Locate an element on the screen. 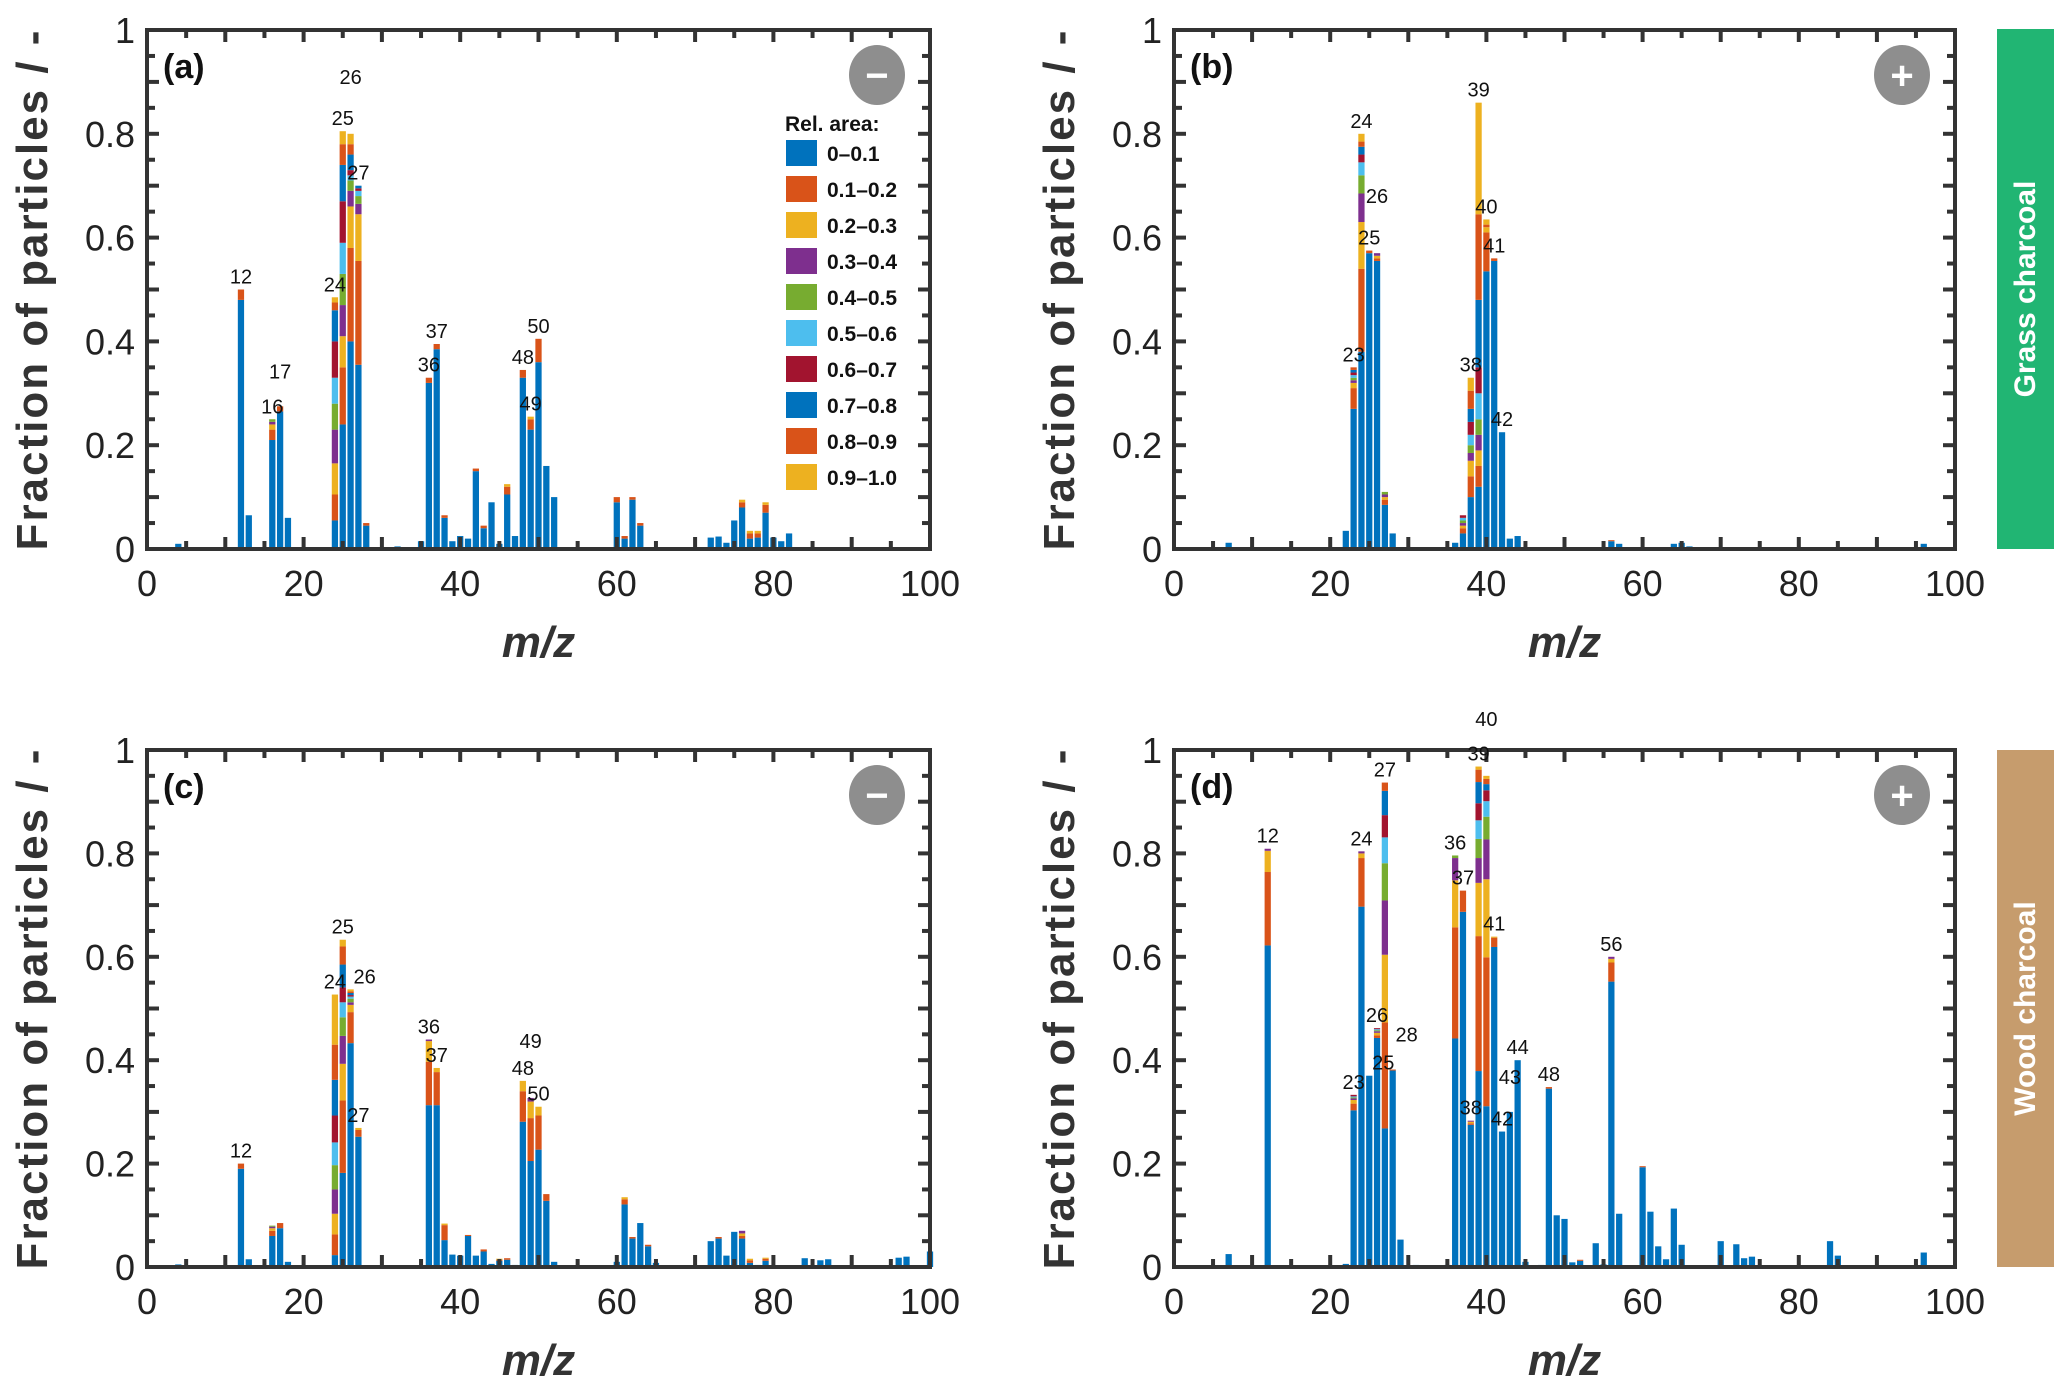 The width and height of the screenshot is (2067, 1394). peak-label: 25 is located at coordinates (1369, 239).